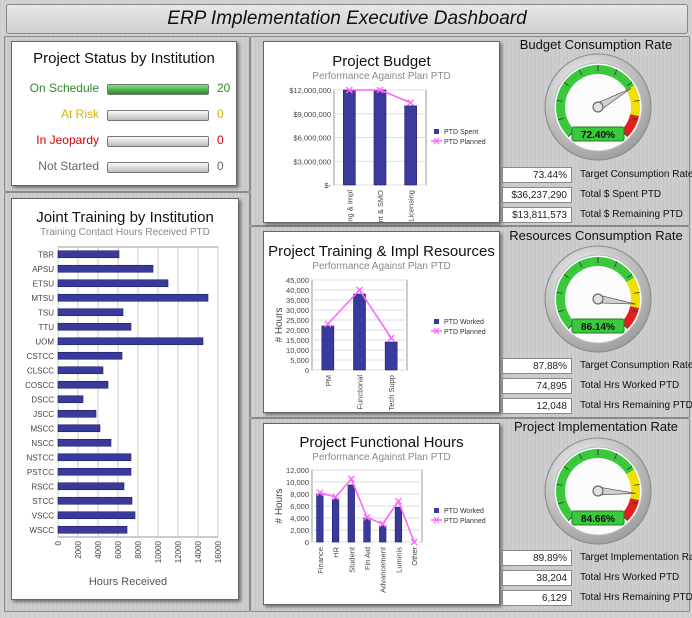 The image size is (692, 618). Describe the element at coordinates (42, 399) in the screenshot. I see `category-label: DSCC` at that location.